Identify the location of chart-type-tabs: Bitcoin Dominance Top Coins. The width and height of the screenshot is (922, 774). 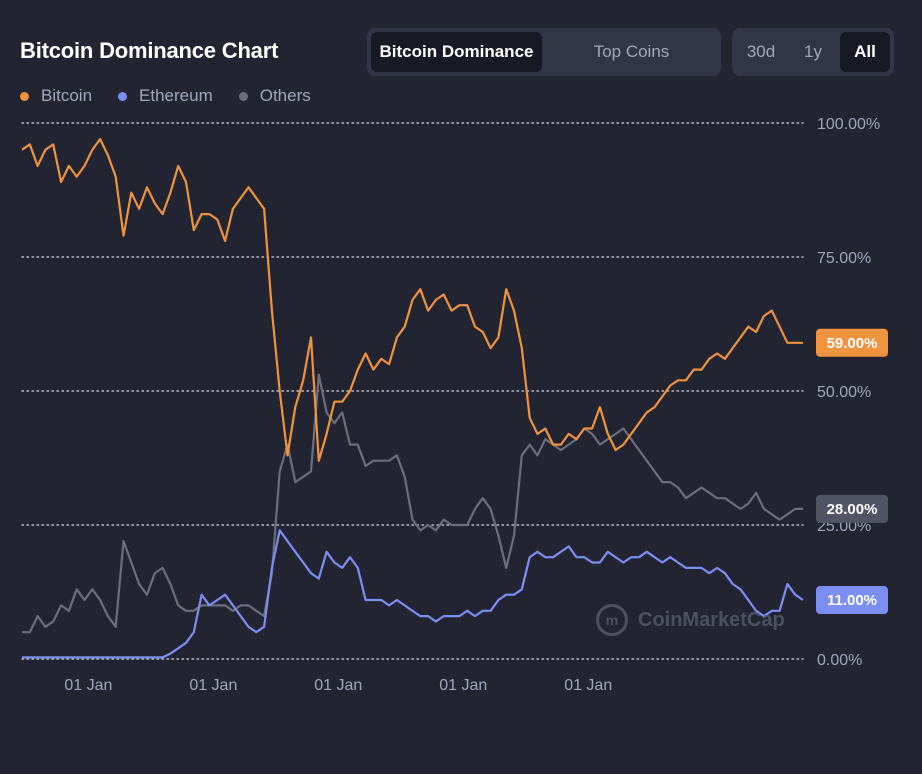
(544, 52).